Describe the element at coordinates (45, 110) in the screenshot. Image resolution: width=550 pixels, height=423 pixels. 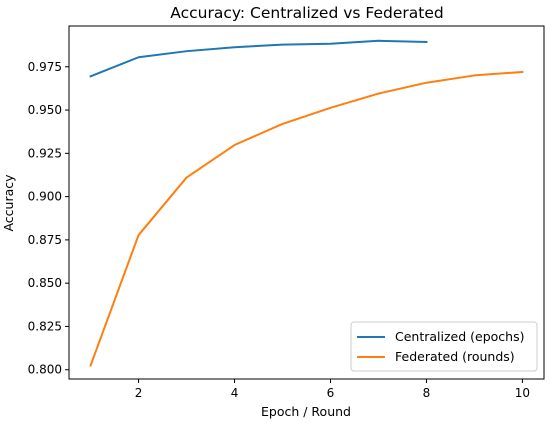
I see `y-tick-label: 0.950` at that location.